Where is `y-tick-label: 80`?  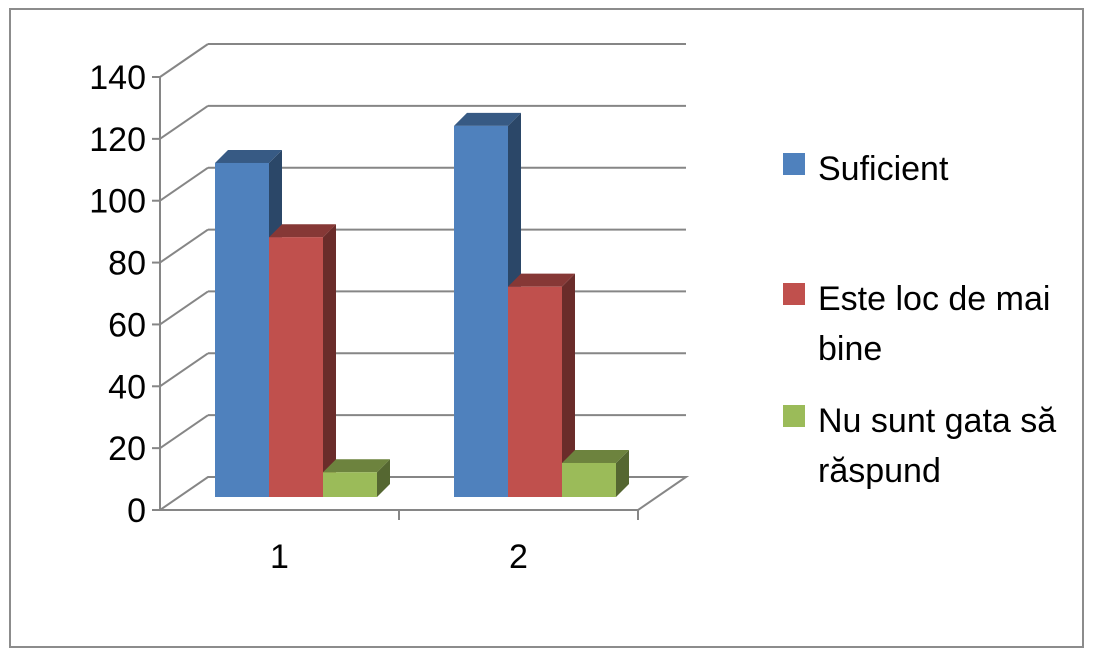
y-tick-label: 80 is located at coordinates (127, 264).